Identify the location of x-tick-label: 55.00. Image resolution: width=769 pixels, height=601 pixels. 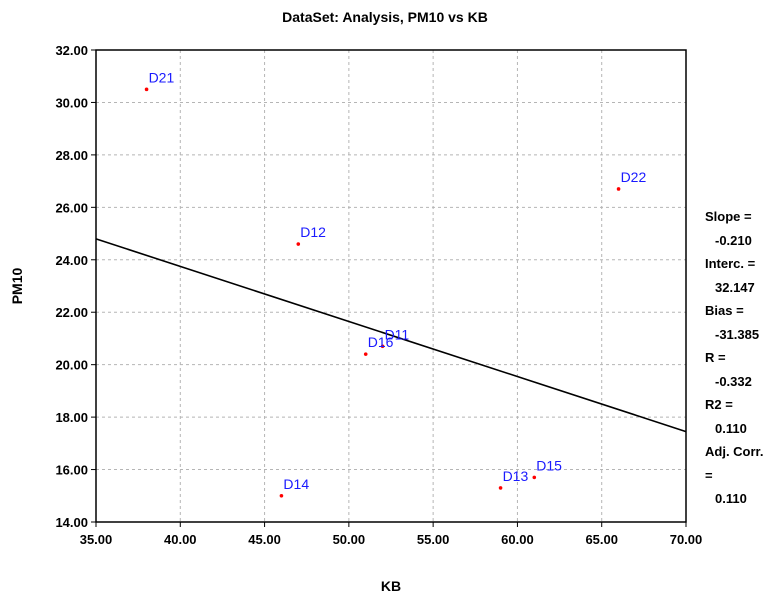
(433, 539).